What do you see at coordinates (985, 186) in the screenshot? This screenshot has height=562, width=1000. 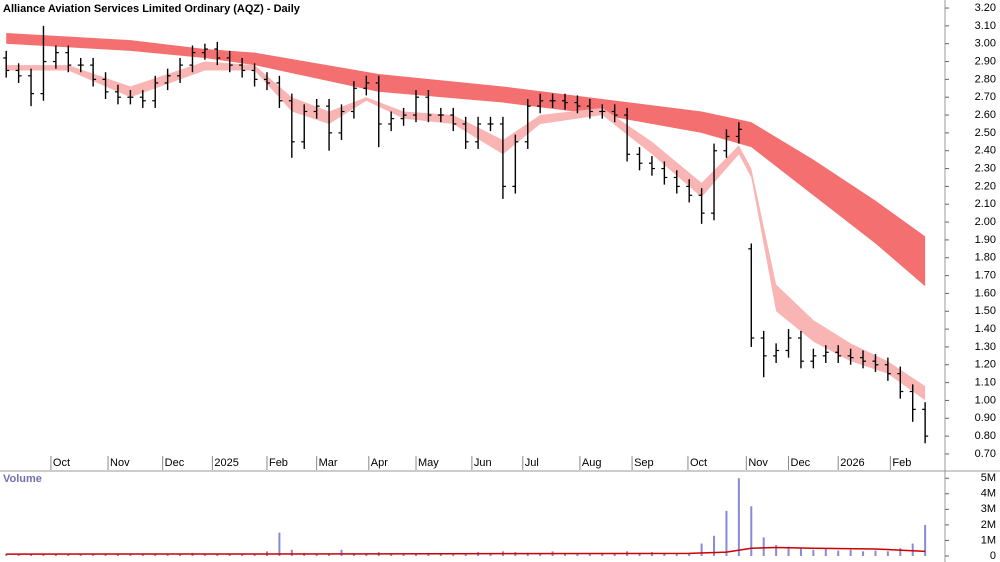 I see `y-tick-label: 2.20` at bounding box center [985, 186].